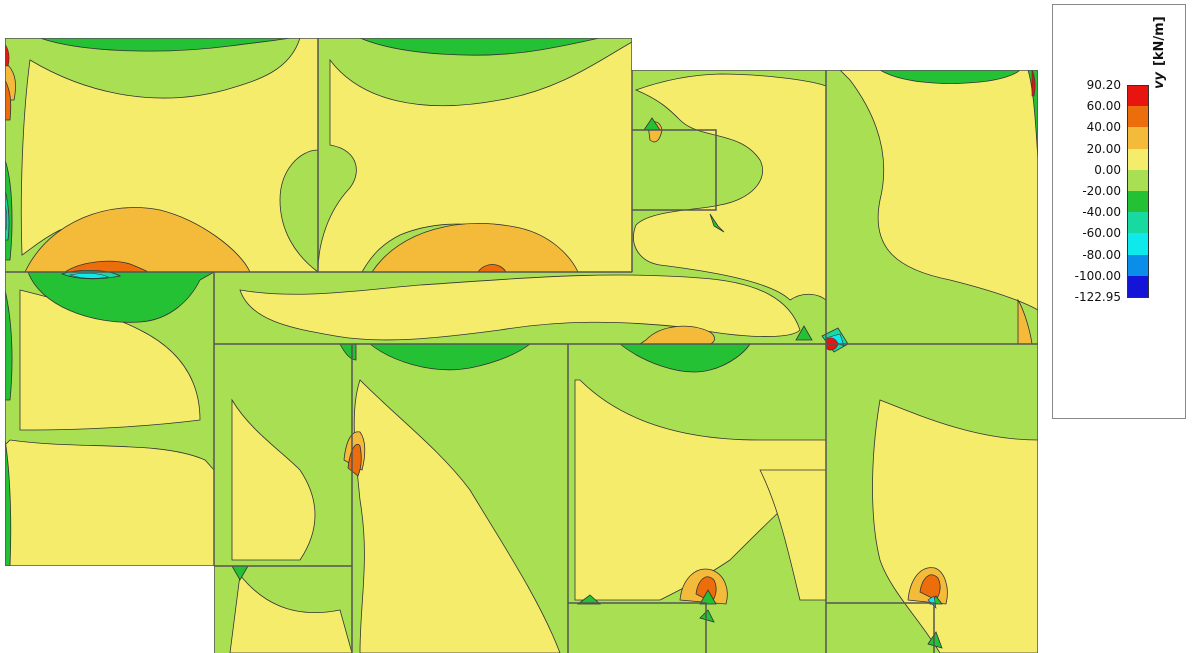 This screenshot has width=1192, height=653. I want to click on legend-tick-label: 90.20, so click(1103, 85).